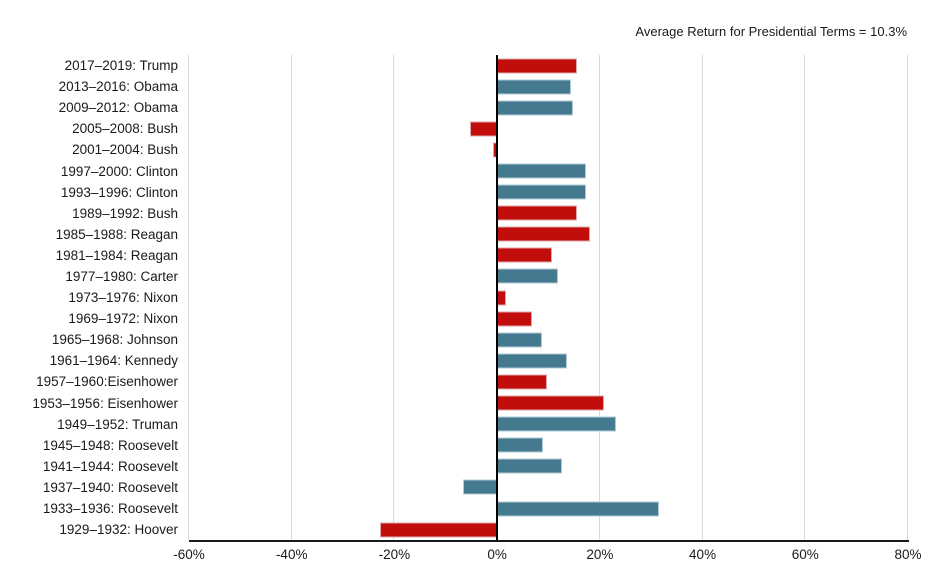 The width and height of the screenshot is (943, 578). I want to click on y-axis-label: 2017–2019: Trump, so click(121, 66).